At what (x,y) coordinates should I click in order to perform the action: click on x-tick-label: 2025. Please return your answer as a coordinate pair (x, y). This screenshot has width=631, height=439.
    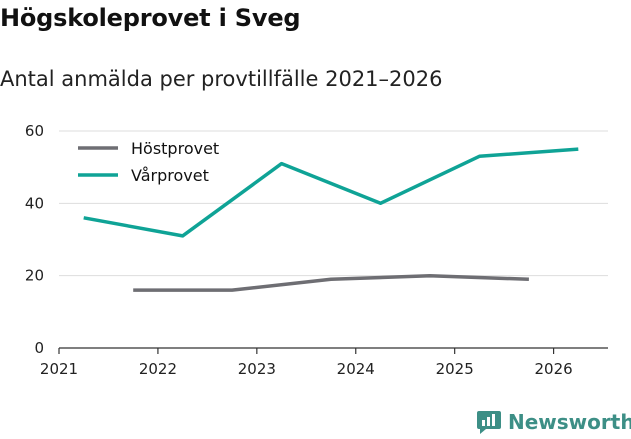
    Looking at the image, I should click on (455, 369).